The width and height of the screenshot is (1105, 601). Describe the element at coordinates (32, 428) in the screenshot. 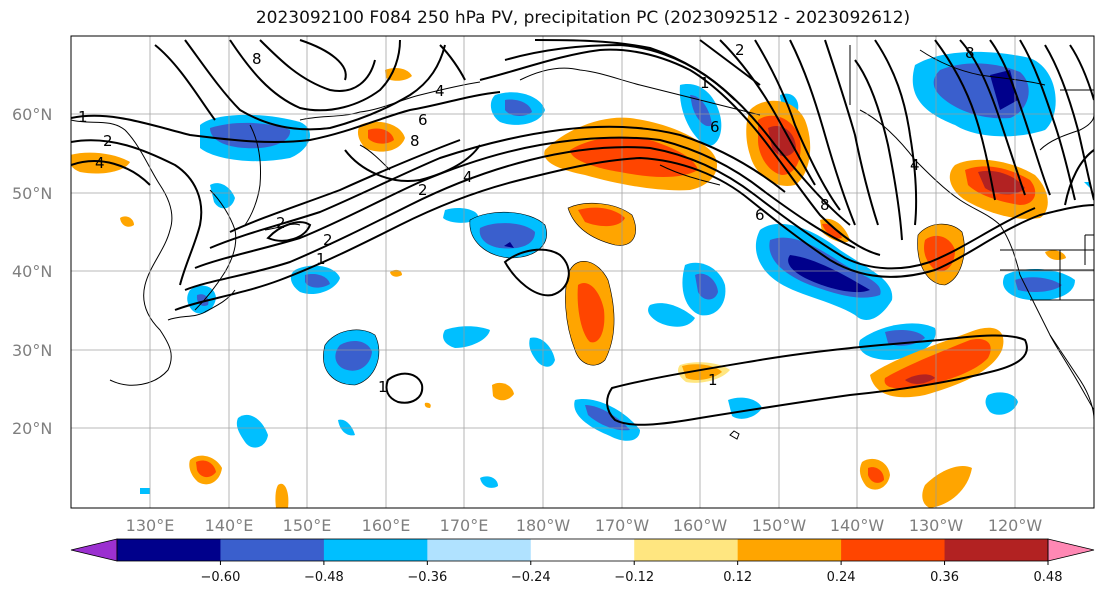

I see `lat-label: 20°N` at that location.